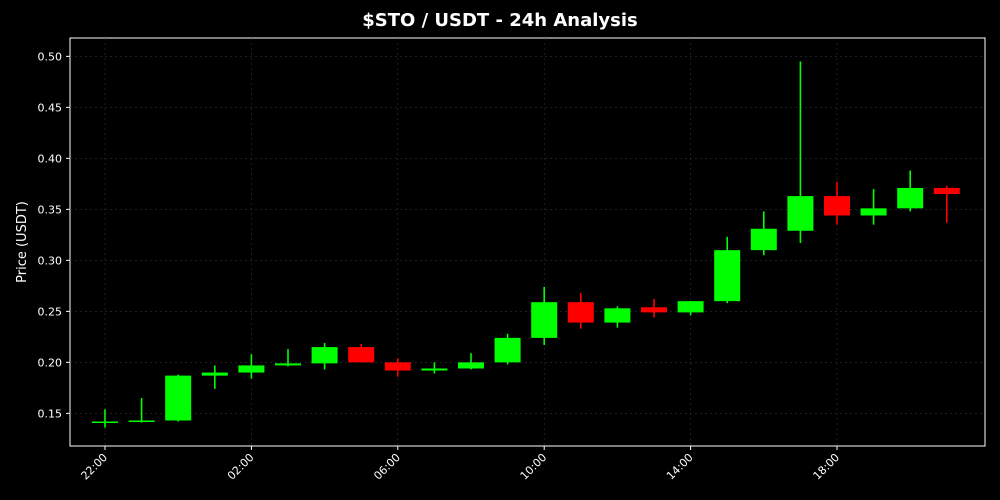  What do you see at coordinates (461, 464) in the screenshot?
I see `x-axis: 22:00 02:00 06:00 10:00 14:00 18:00` at bounding box center [461, 464].